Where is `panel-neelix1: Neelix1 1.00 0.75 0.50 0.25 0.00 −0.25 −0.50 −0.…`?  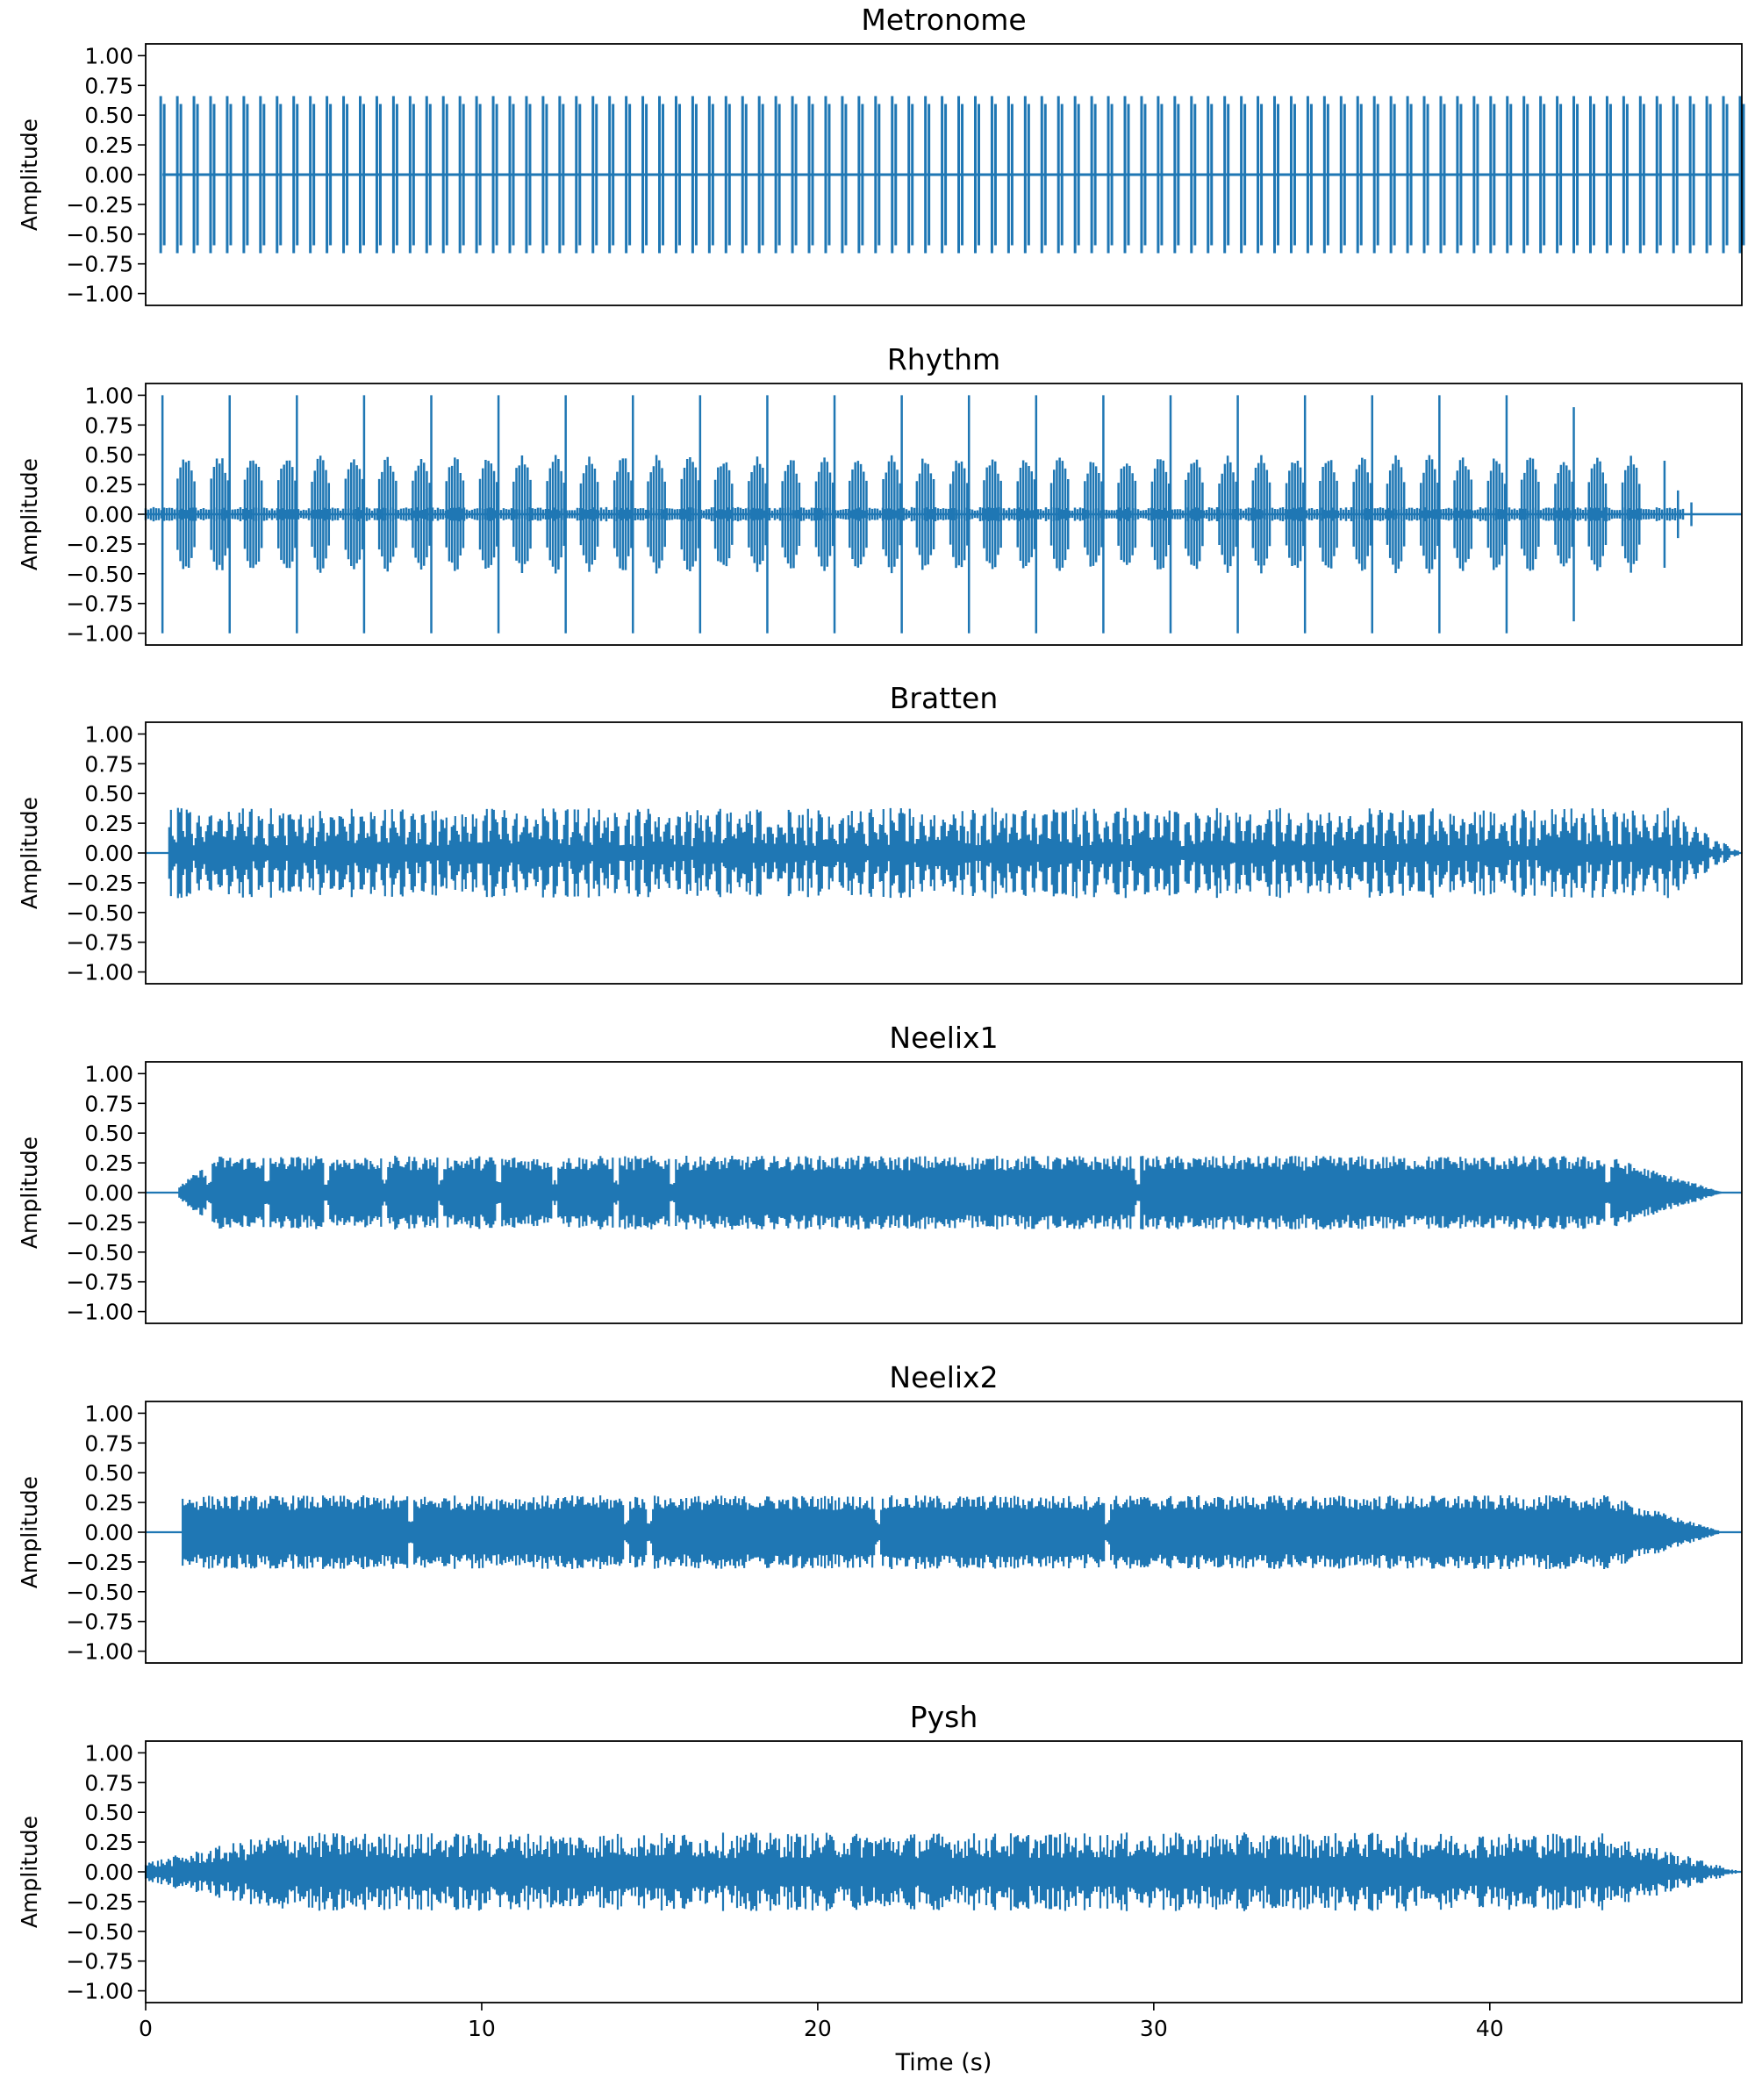
panel-neelix1: Neelix1 1.00 0.75 0.50 0.25 0.00 −0.25 −0.50 −0.… is located at coordinates (880, 1173).